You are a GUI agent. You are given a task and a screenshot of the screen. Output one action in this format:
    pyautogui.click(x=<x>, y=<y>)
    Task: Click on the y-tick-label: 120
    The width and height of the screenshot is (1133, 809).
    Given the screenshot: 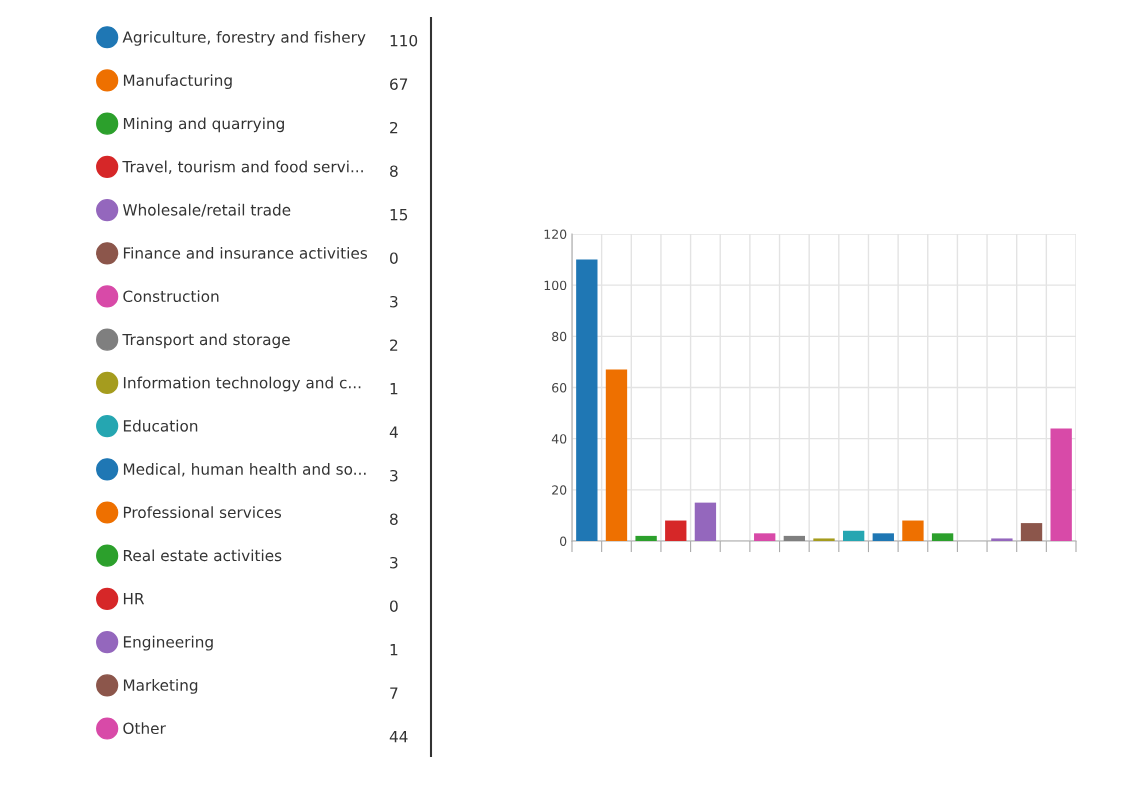 What is the action you would take?
    pyautogui.click(x=555, y=234)
    